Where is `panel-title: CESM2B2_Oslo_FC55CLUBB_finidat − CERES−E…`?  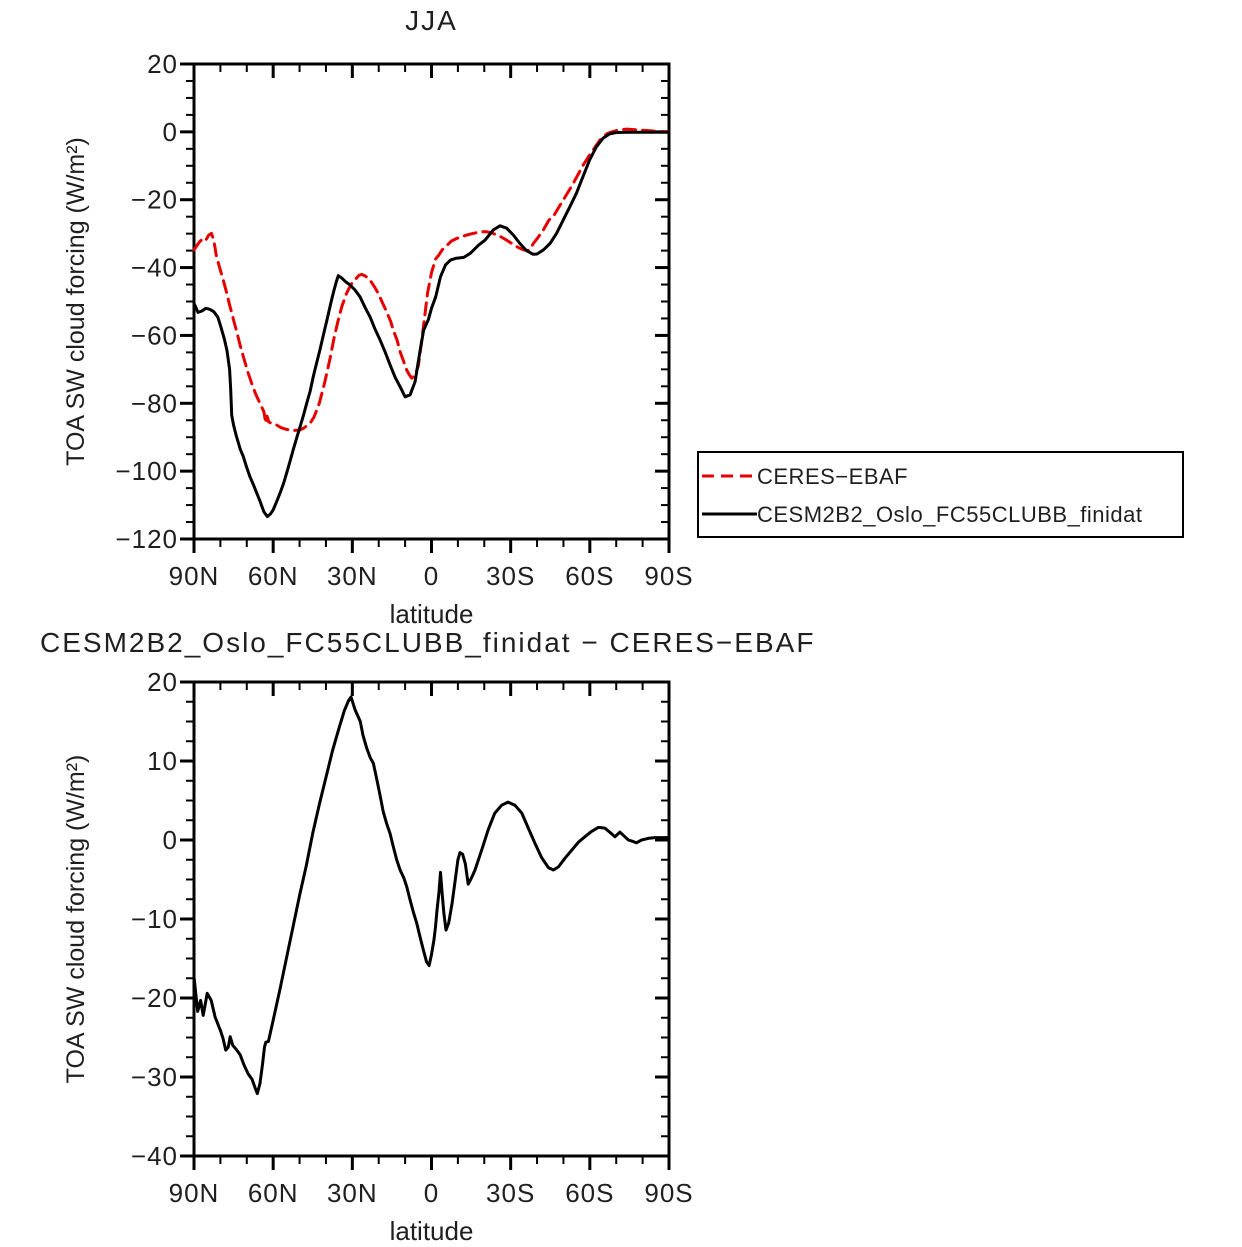
panel-title: CESM2B2_Oslo_FC55CLUBB_finidat − CERES−E… is located at coordinates (427, 642).